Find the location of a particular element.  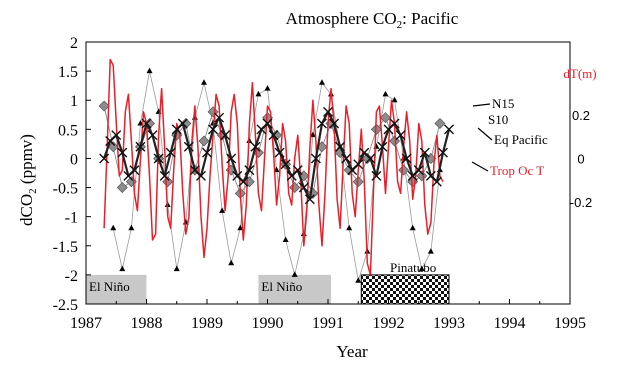

shaded-period-label-1: El Niño is located at coordinates (281, 286).